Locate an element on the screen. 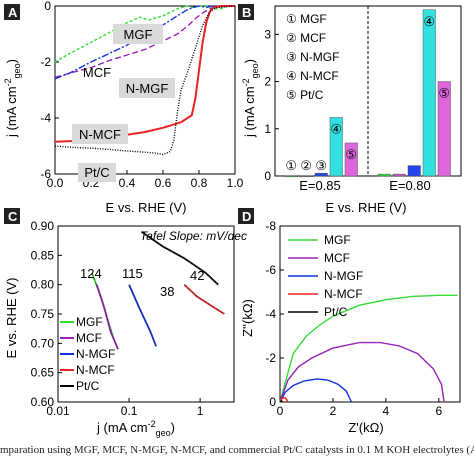 The image size is (474, 460). panel-b-bar-marker-e-0-85-pt-c: ⑤ is located at coordinates (351, 154).